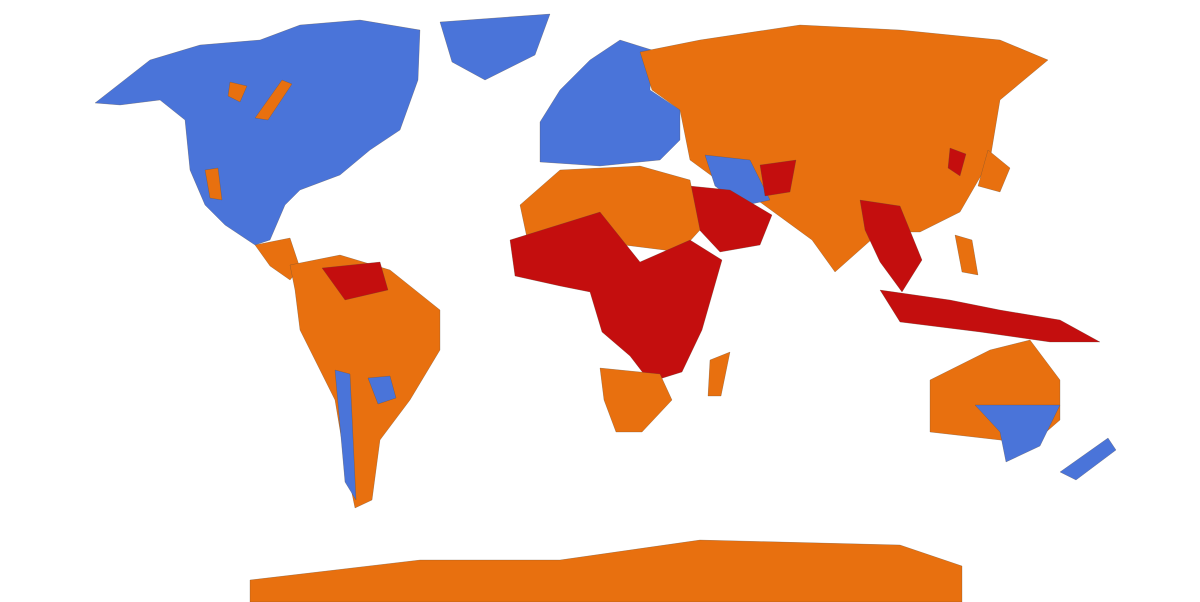 Image resolution: width=1200 pixels, height=602 pixels. I want to click on region-southeast-asia, so click(891, 246).